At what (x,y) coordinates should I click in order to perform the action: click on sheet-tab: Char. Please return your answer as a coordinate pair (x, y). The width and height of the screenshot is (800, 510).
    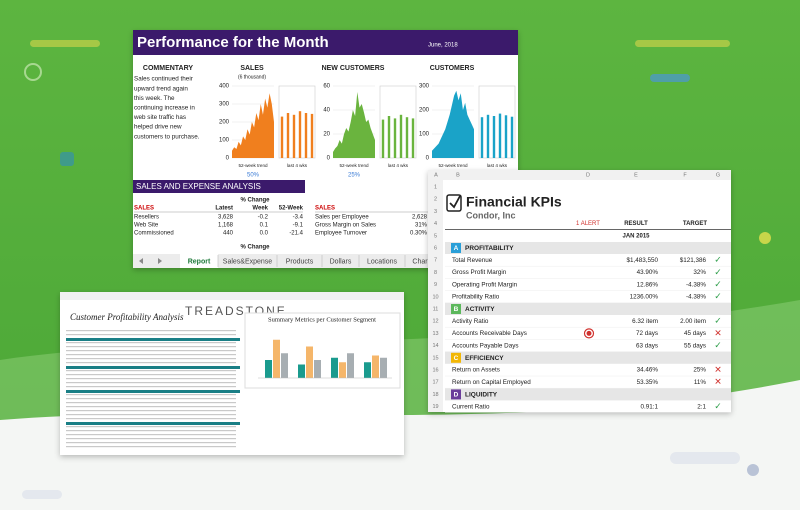
    Looking at the image, I should click on (420, 261).